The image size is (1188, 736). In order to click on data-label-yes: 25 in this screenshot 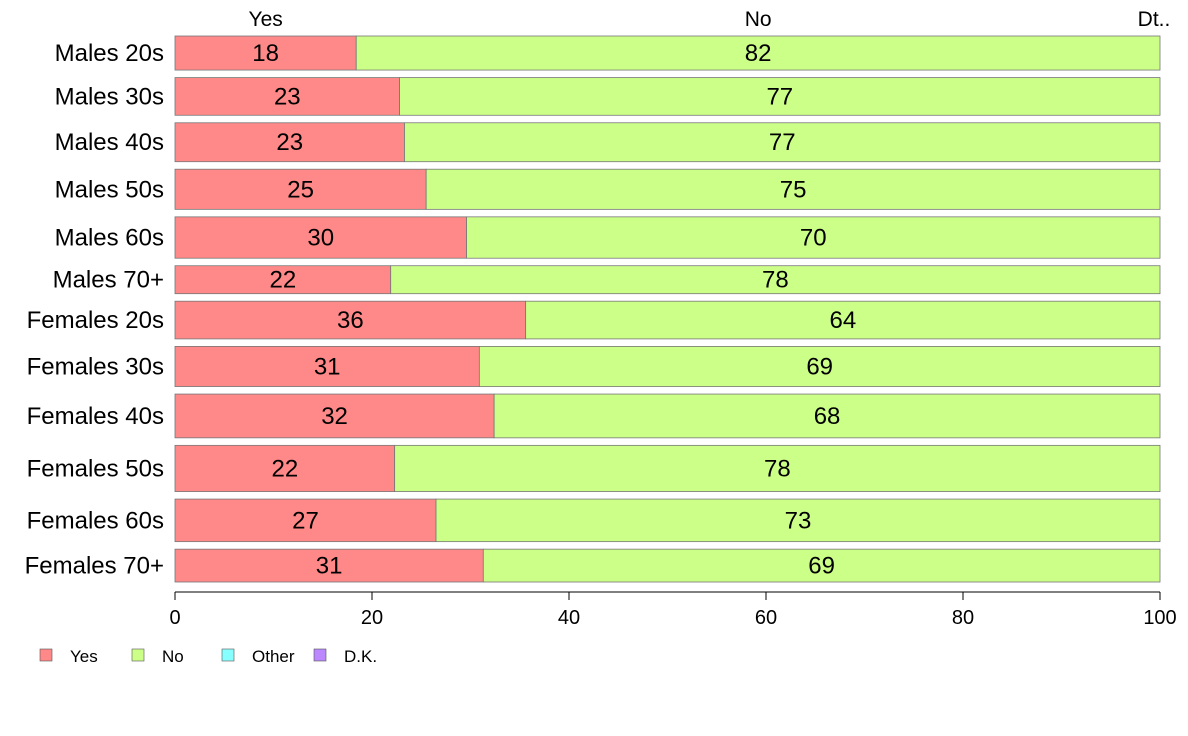, I will do `click(300, 189)`.